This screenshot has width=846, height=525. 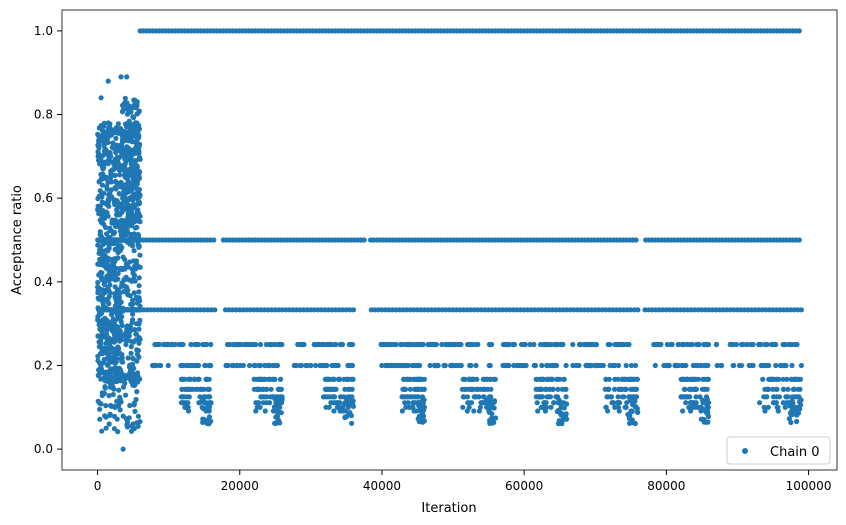 What do you see at coordinates (43, 282) in the screenshot?
I see `y-tick-label: 0.4` at bounding box center [43, 282].